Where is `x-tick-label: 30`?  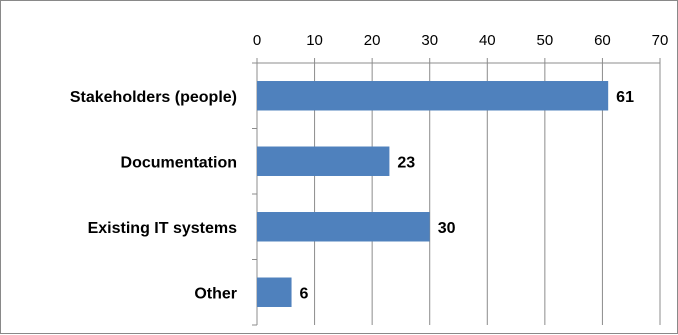 x-tick-label: 30 is located at coordinates (429, 40).